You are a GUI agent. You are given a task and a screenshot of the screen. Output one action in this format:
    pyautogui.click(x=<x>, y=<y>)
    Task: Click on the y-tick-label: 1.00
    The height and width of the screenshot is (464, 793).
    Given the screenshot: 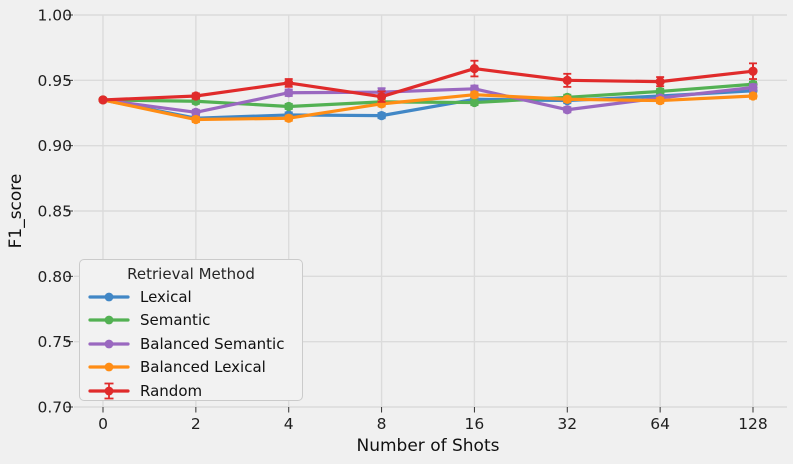 What is the action you would take?
    pyautogui.click(x=54, y=16)
    